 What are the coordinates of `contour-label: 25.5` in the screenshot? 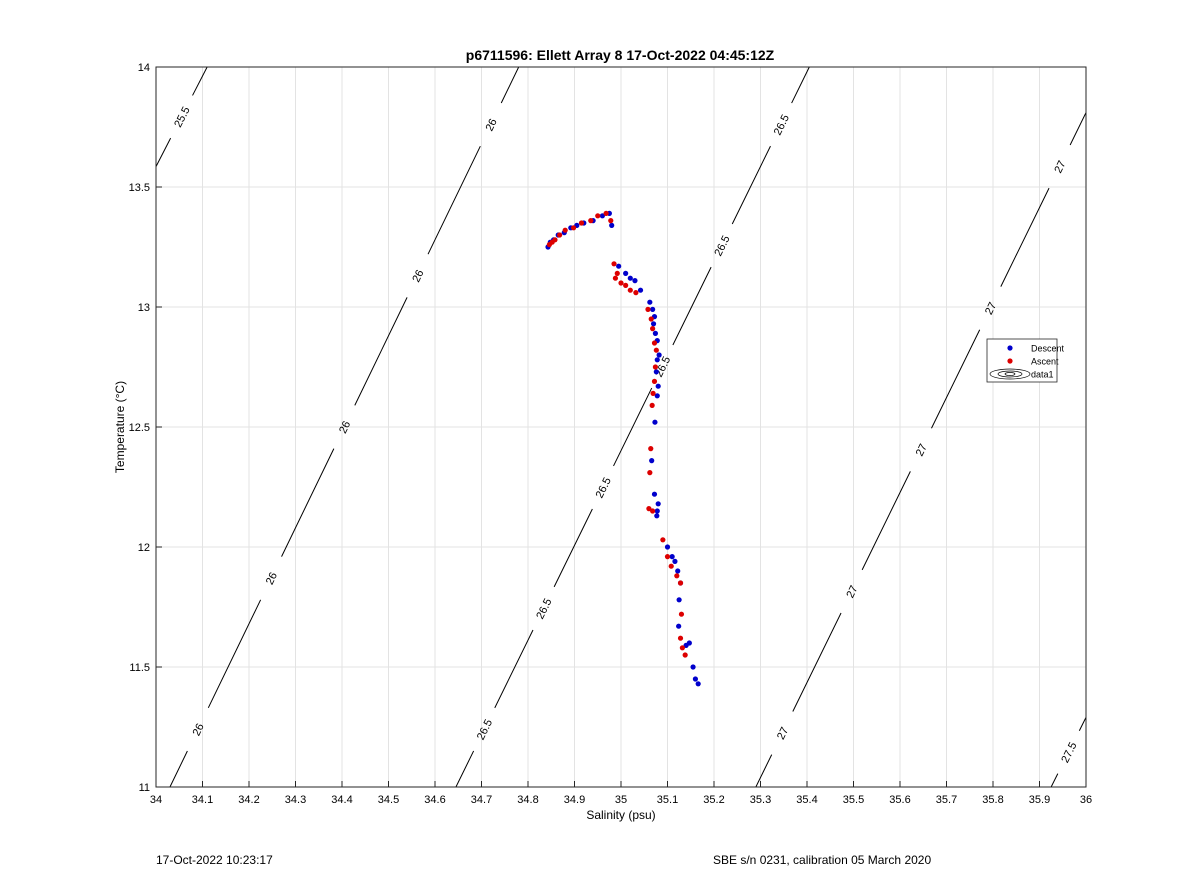 It's located at (182, 117).